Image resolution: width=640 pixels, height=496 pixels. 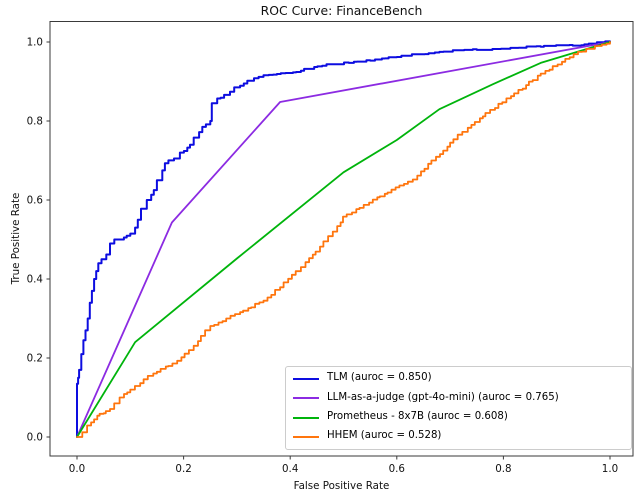 I want to click on y-tick-label: 0.0, so click(x=35, y=438).